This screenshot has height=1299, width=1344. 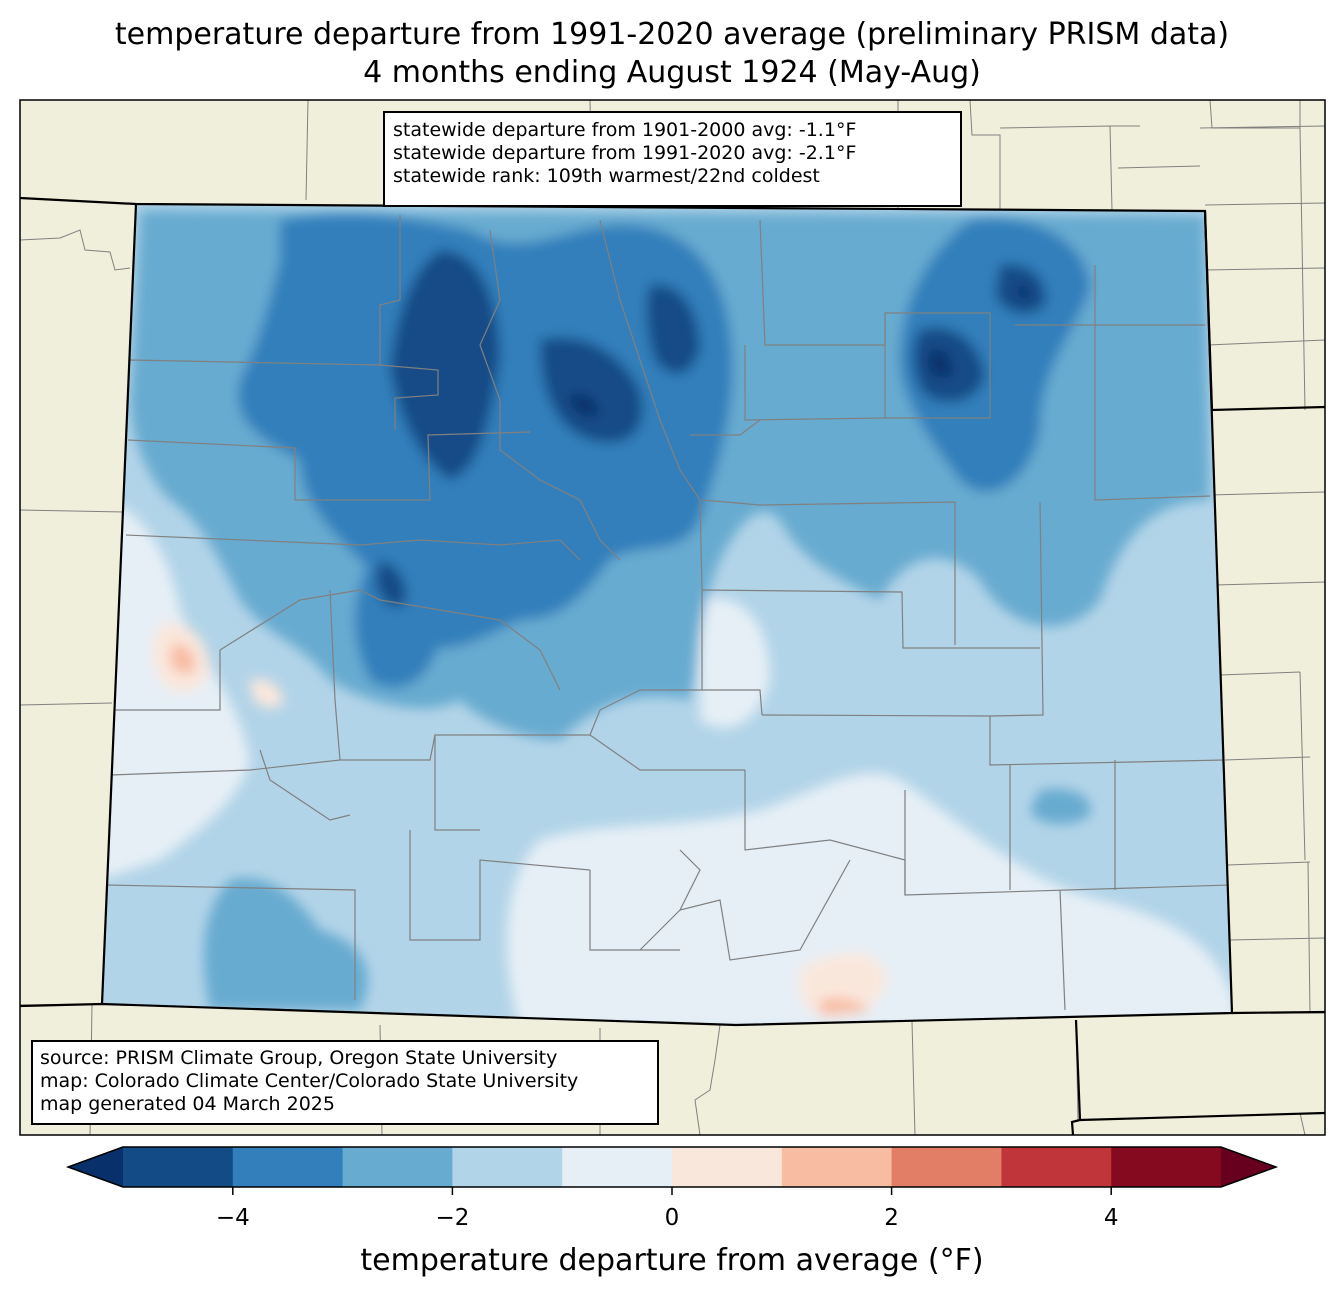 I want to click on colorbar, so click(x=672, y=1170).